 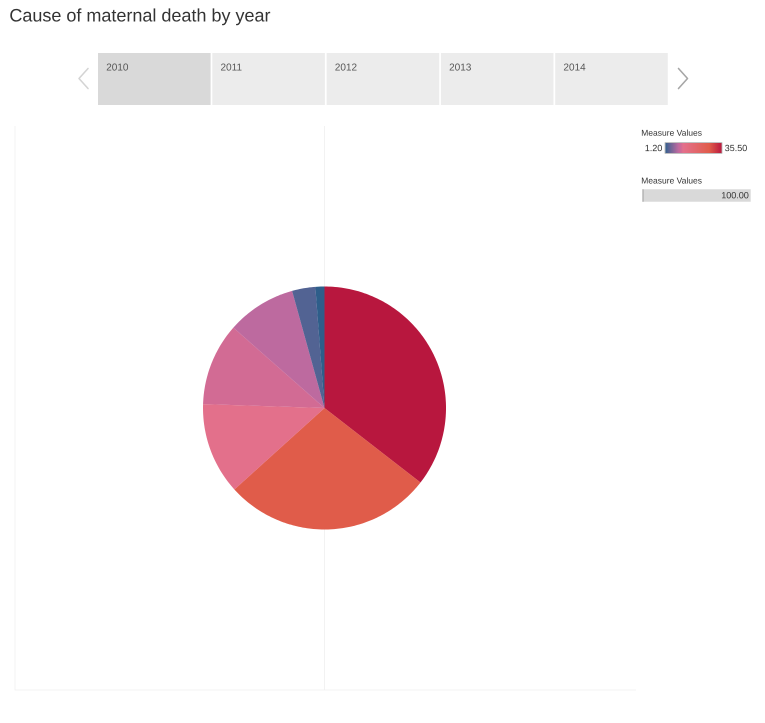 What do you see at coordinates (117, 67) in the screenshot?
I see `text: 2010` at bounding box center [117, 67].